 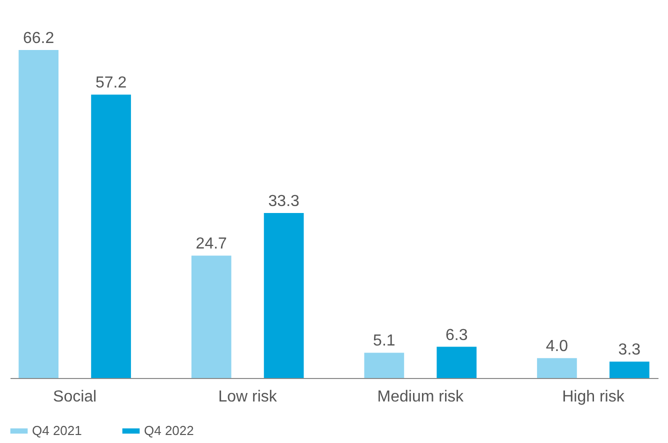 What do you see at coordinates (212, 244) in the screenshot?
I see `data-label: 24.7` at bounding box center [212, 244].